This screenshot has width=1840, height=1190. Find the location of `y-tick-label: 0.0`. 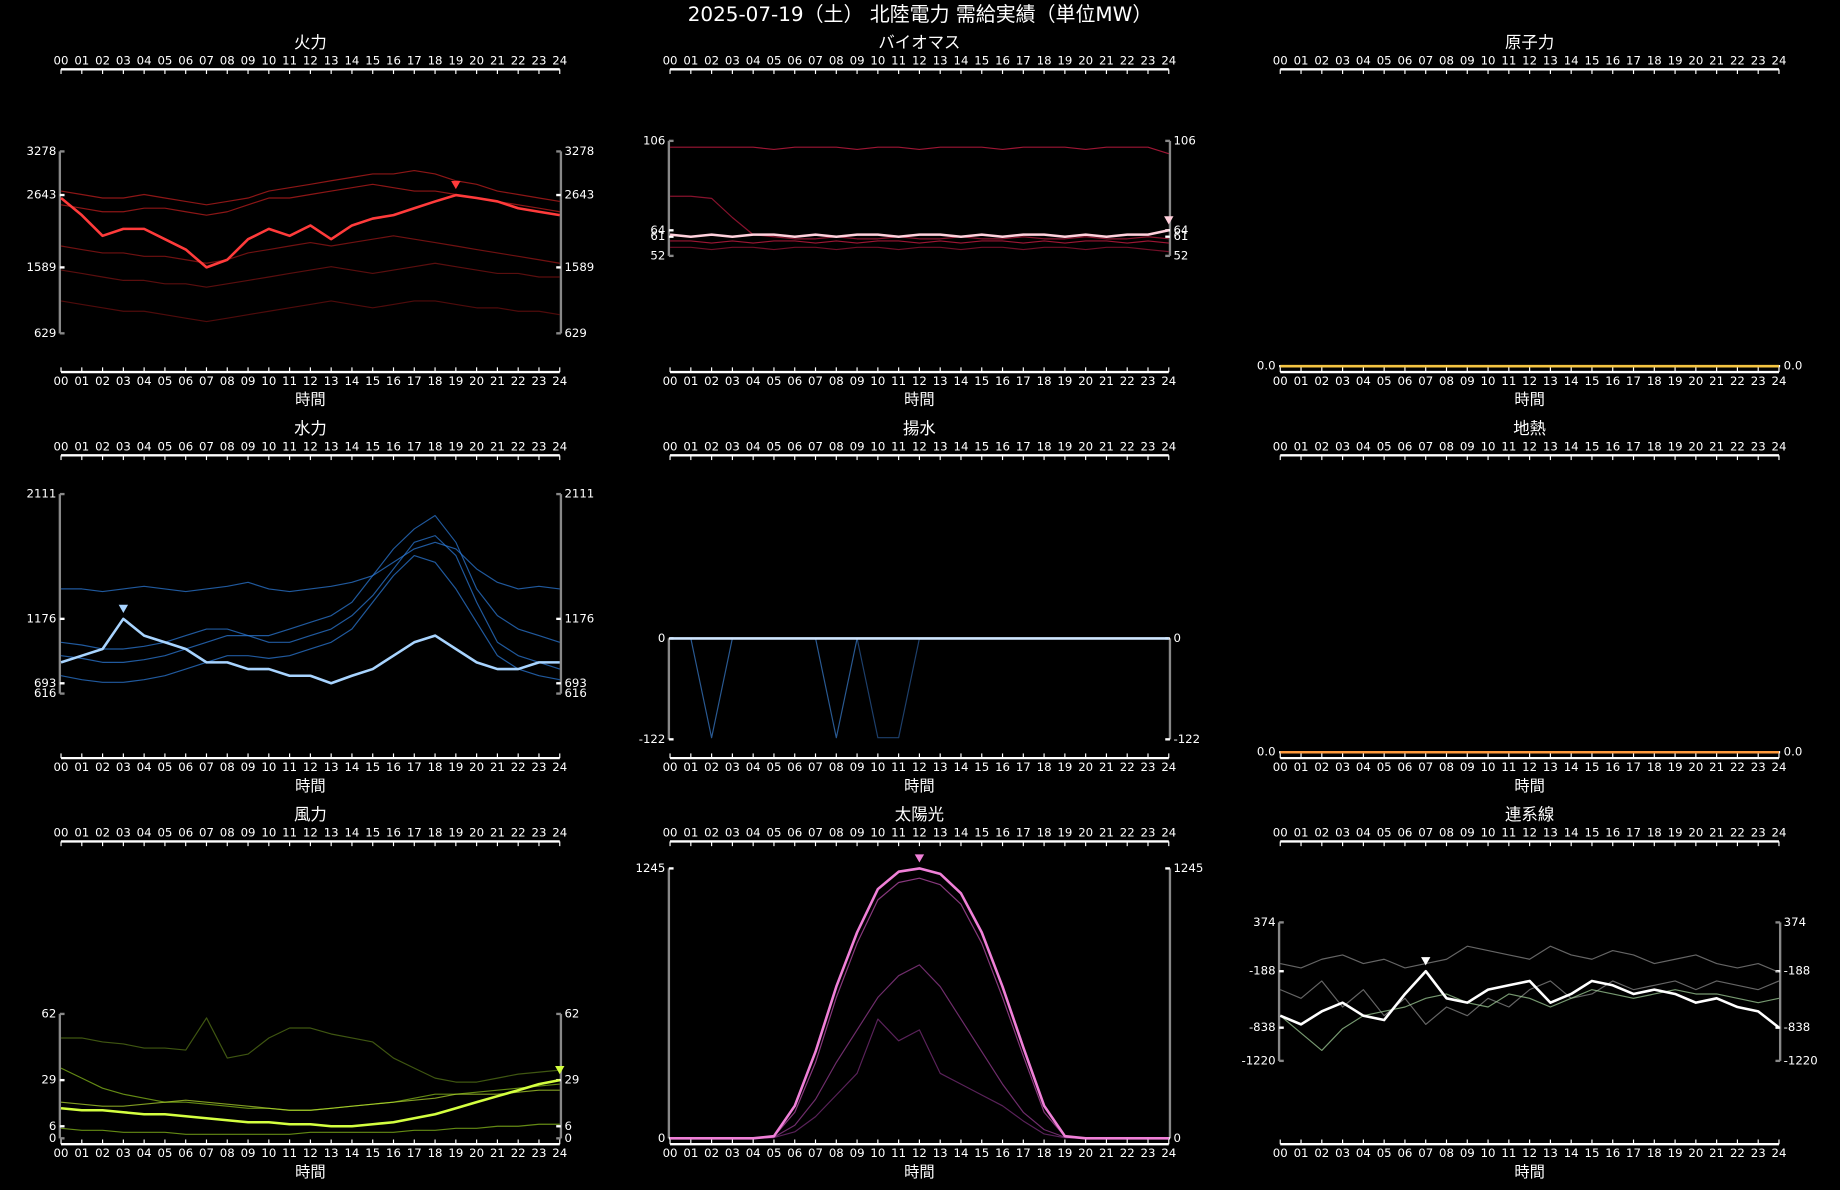

y-tick-label: 0.0 is located at coordinates (1793, 366).